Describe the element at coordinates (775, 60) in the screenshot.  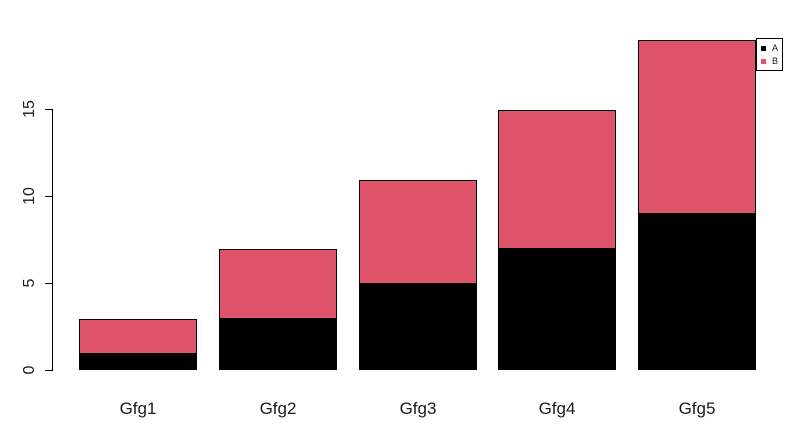
I see `legend-label-b: B` at that location.